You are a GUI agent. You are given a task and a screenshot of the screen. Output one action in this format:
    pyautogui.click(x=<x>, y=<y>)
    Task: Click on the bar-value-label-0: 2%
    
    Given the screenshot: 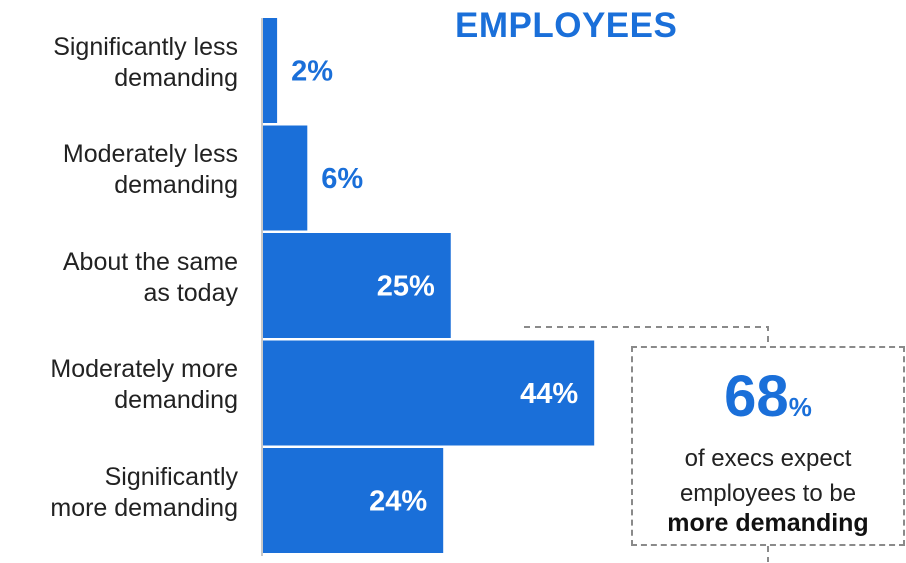 What is the action you would take?
    pyautogui.click(x=312, y=72)
    